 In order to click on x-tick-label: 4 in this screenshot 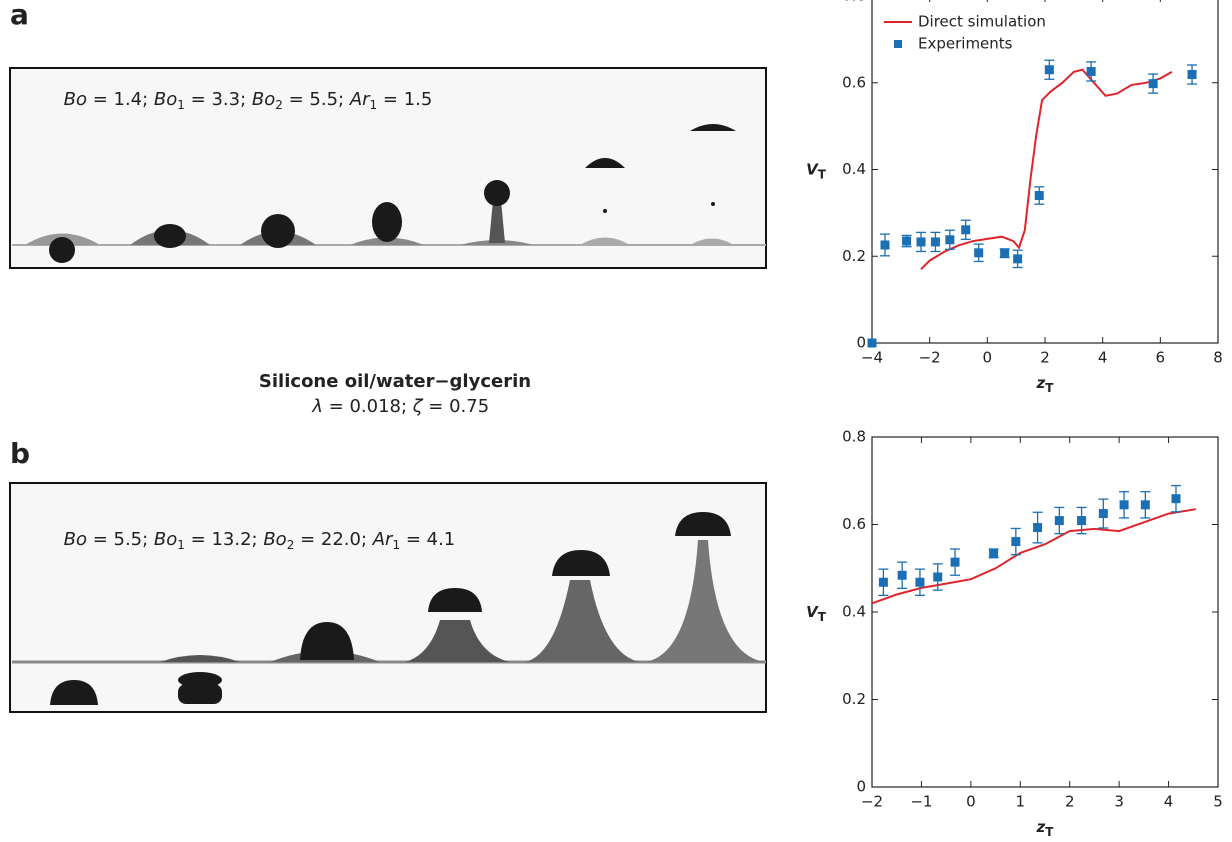, I will do `click(1169, 802)`.